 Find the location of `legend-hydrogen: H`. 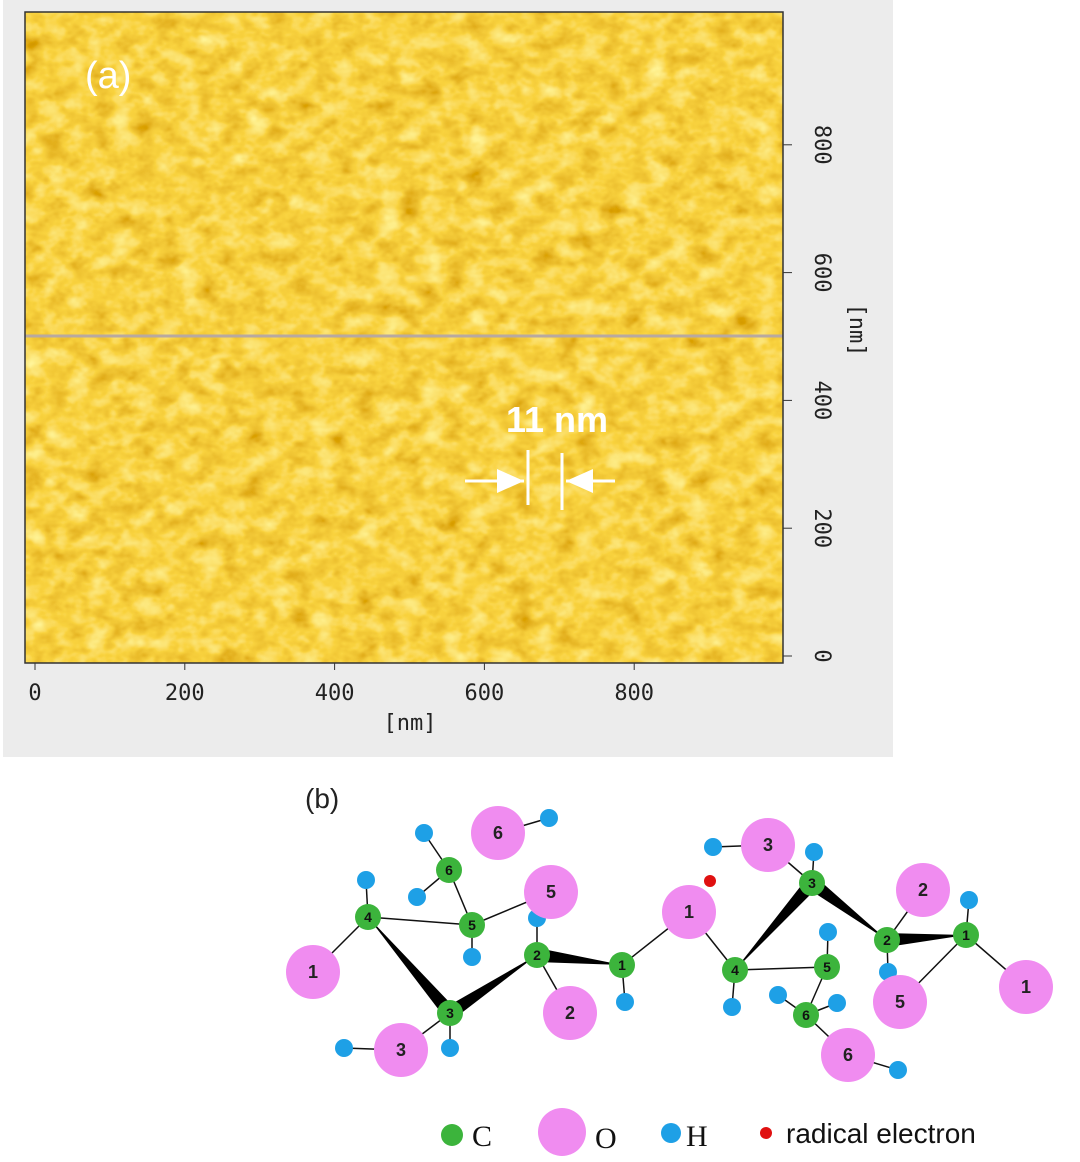

legend-hydrogen: H is located at coordinates (697, 1136).